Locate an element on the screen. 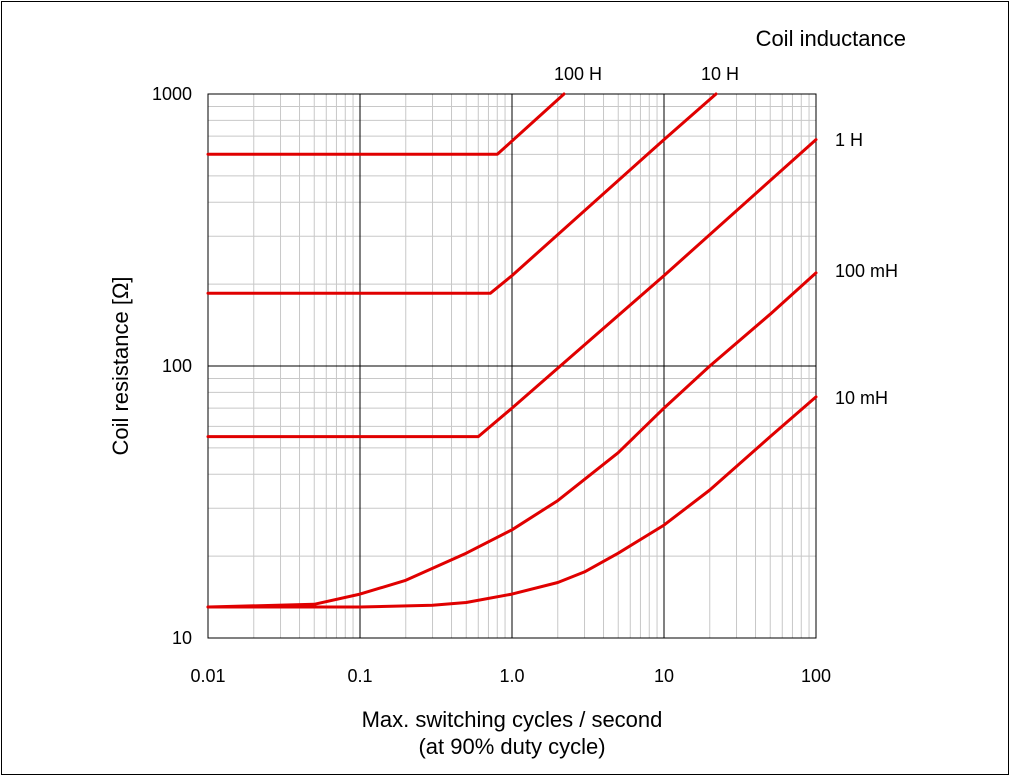 The image size is (1012, 777). x-axis-sublabel: (at 90% duty cycle) is located at coordinates (511, 746).